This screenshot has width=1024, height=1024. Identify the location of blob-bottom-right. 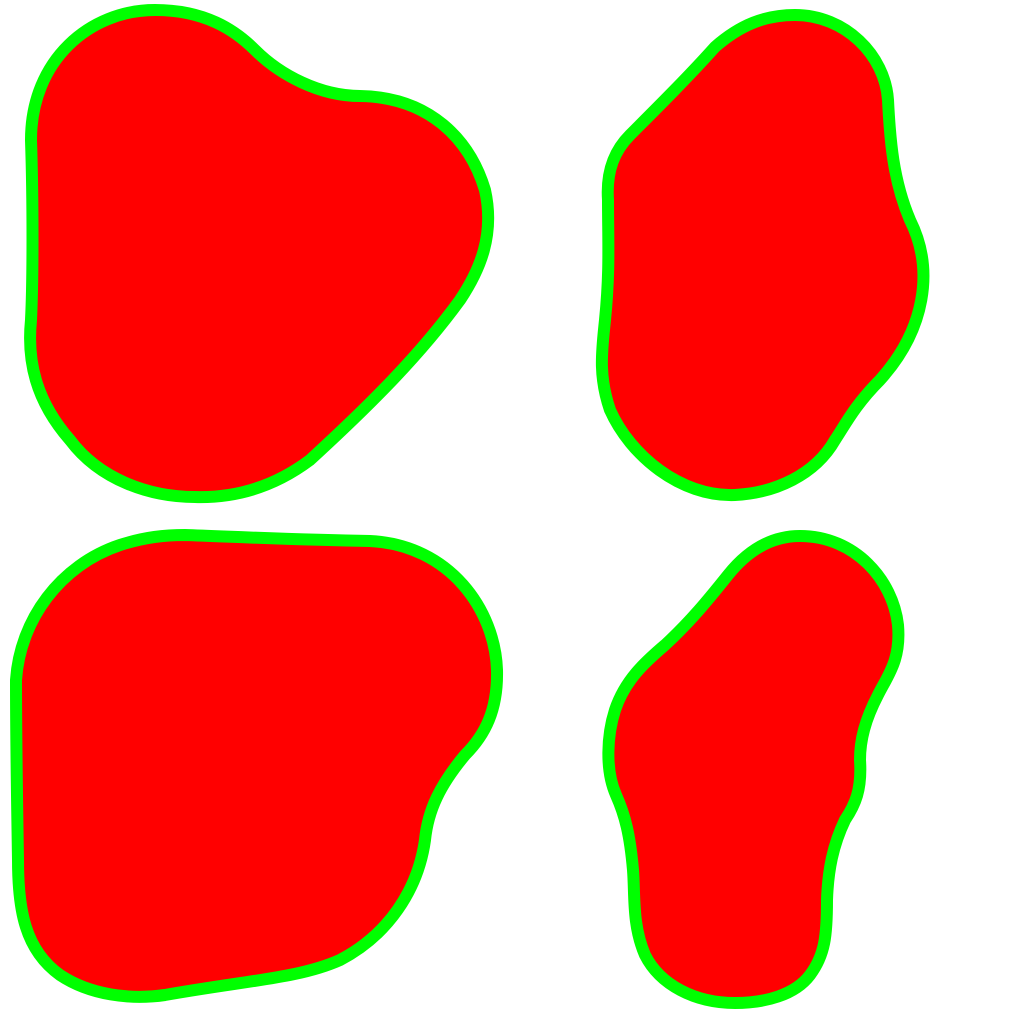
(753, 769).